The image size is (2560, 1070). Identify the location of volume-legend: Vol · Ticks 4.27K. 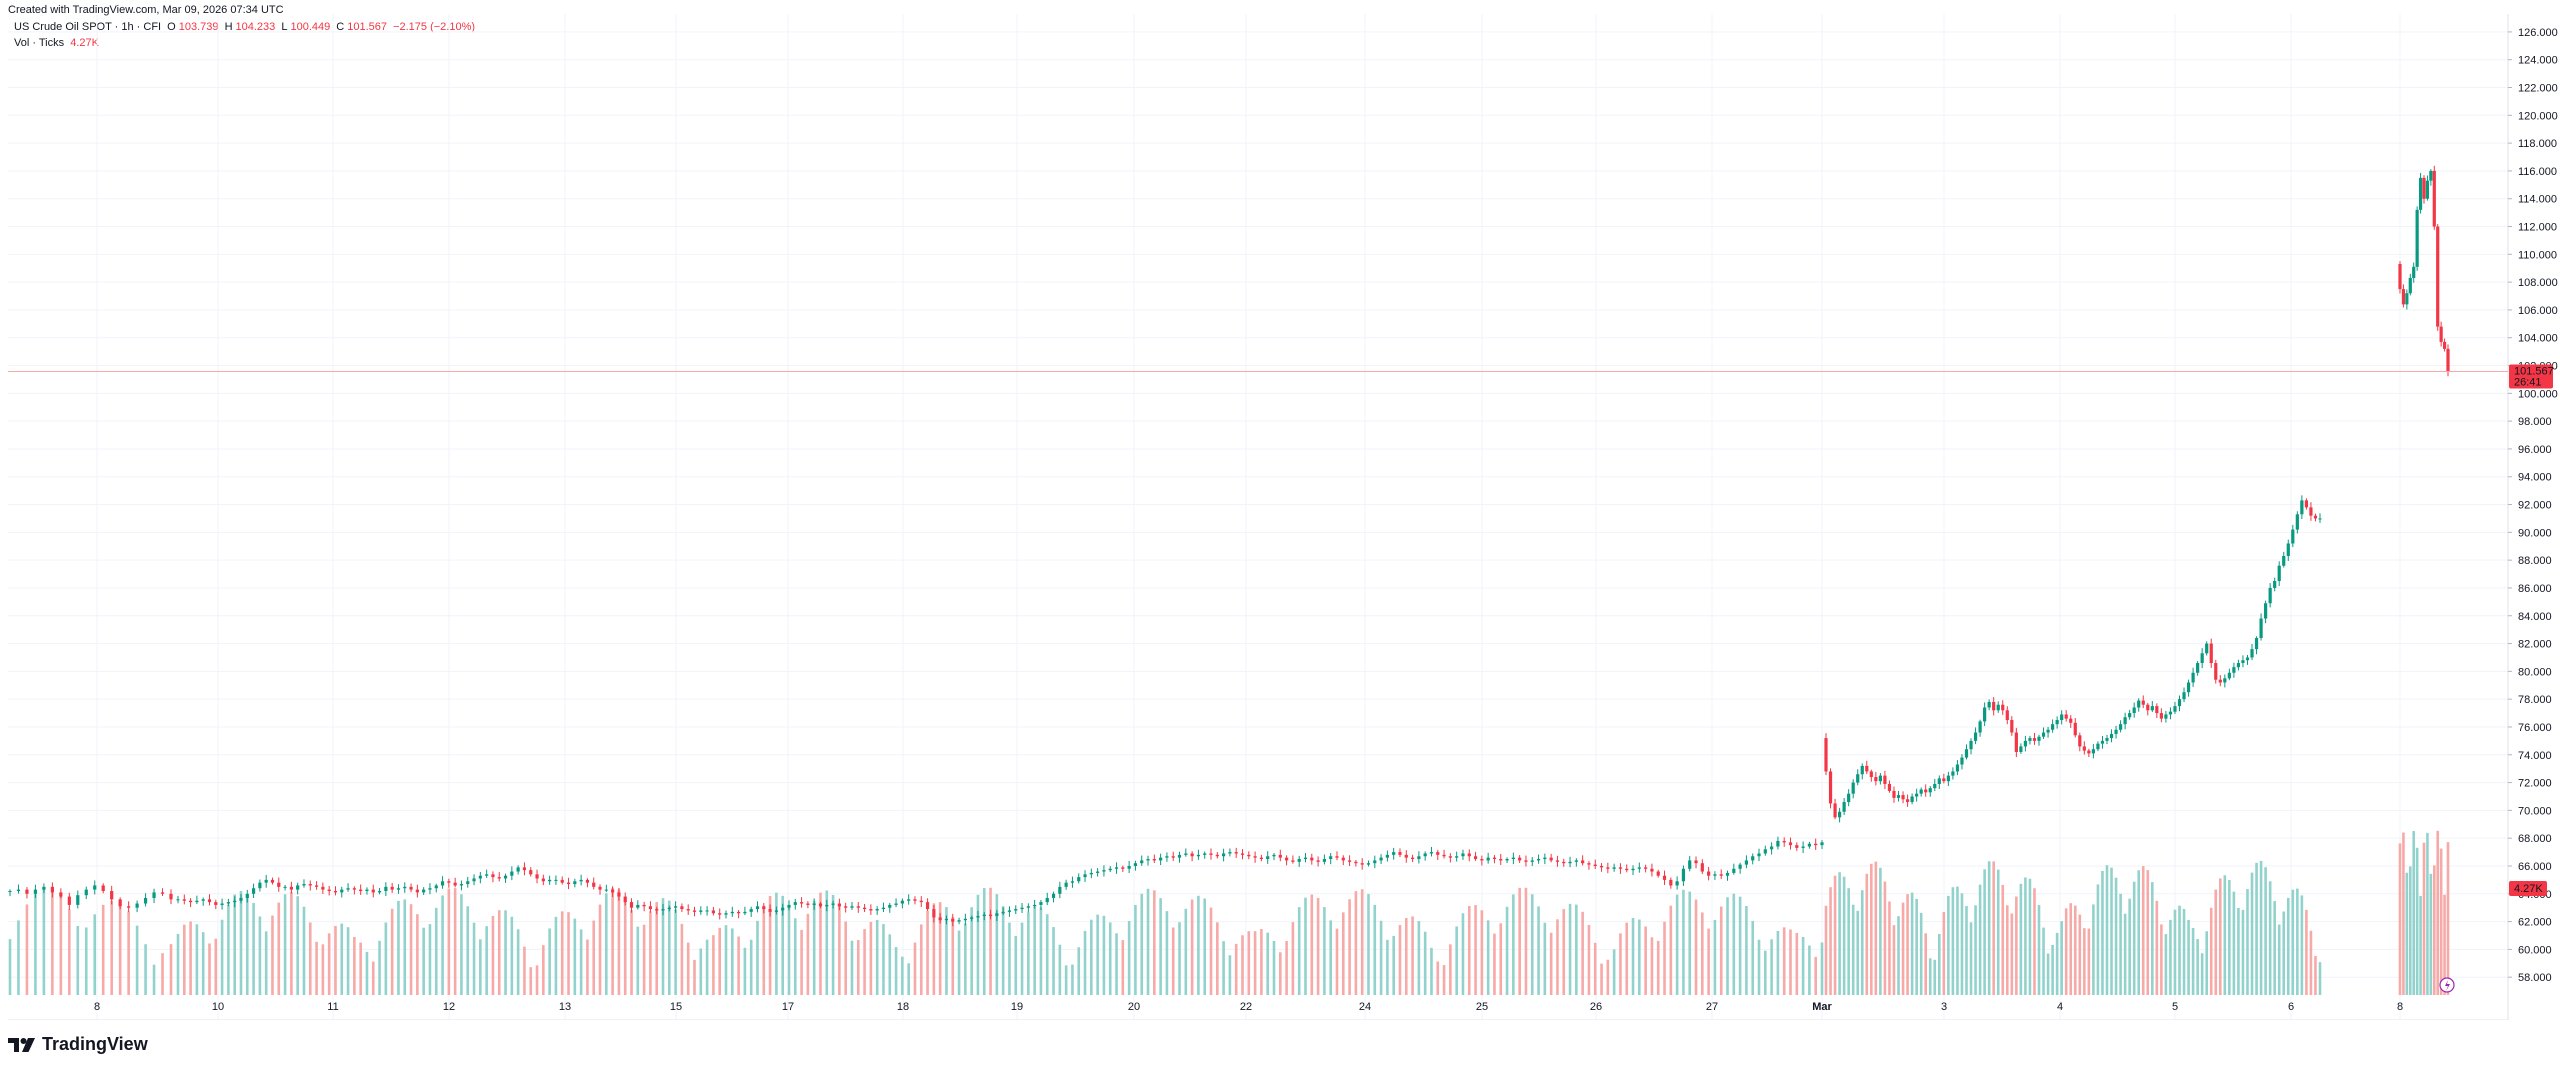
(58, 43).